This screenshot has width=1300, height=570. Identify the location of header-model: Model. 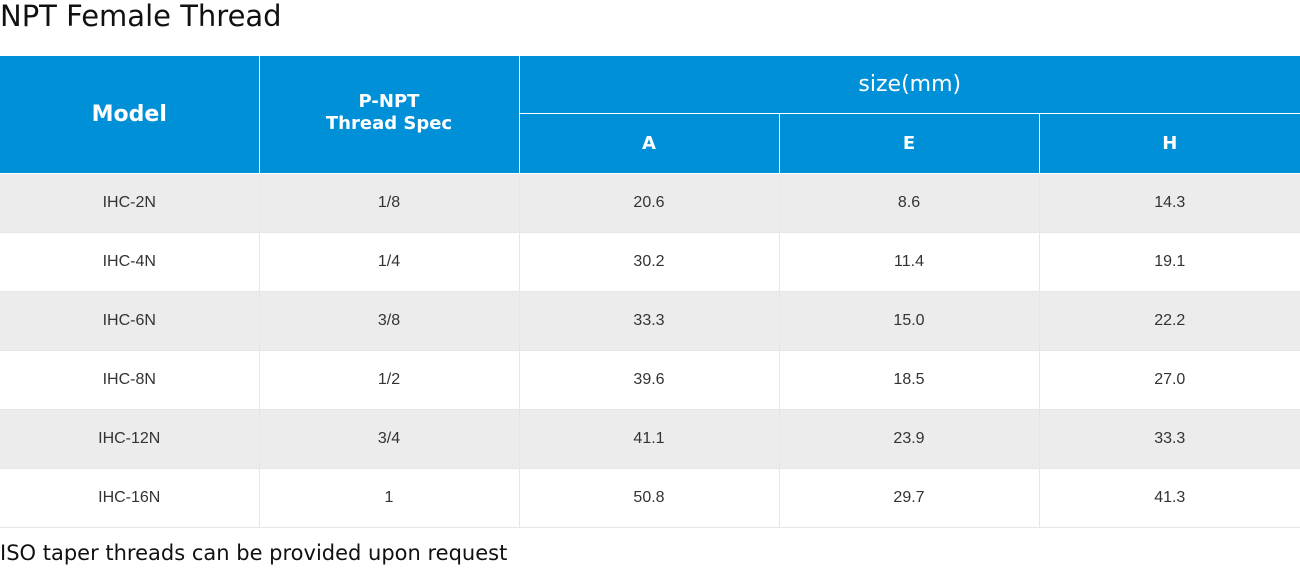
(130, 115).